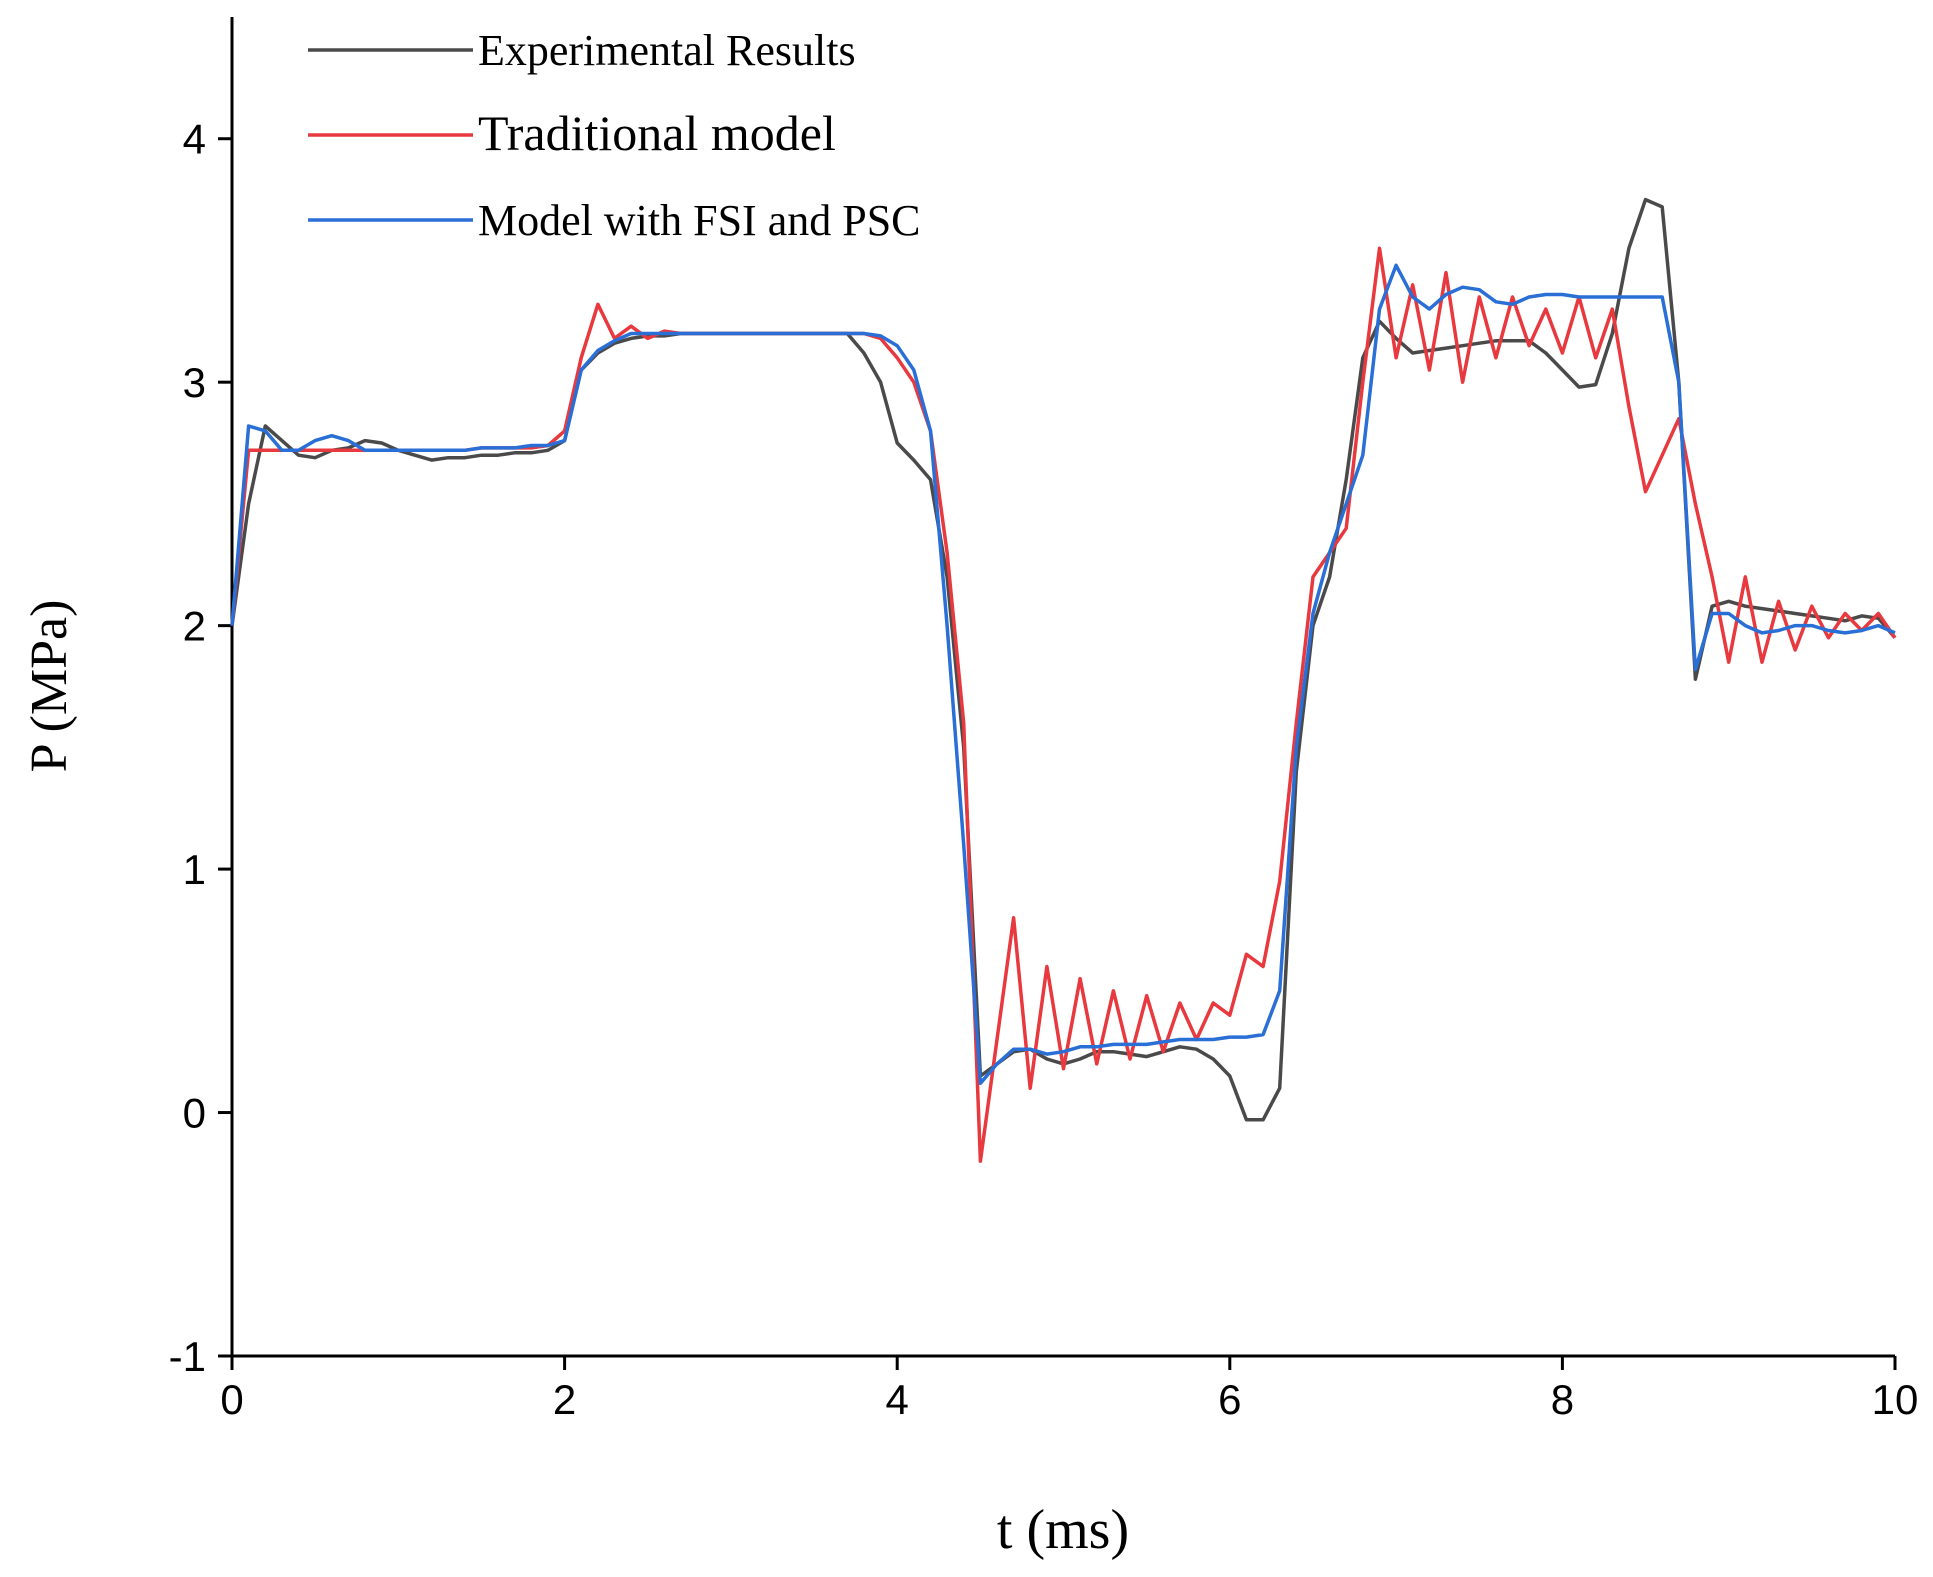 This screenshot has height=1577, width=1933. I want to click on y-axis-label: P (MPa), so click(49, 686).